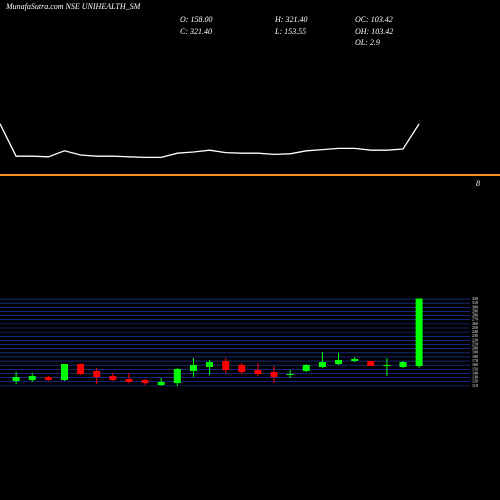 The height and width of the screenshot is (500, 500). What do you see at coordinates (475, 331) in the screenshot?
I see `y-tick-label: 240` at bounding box center [475, 331].